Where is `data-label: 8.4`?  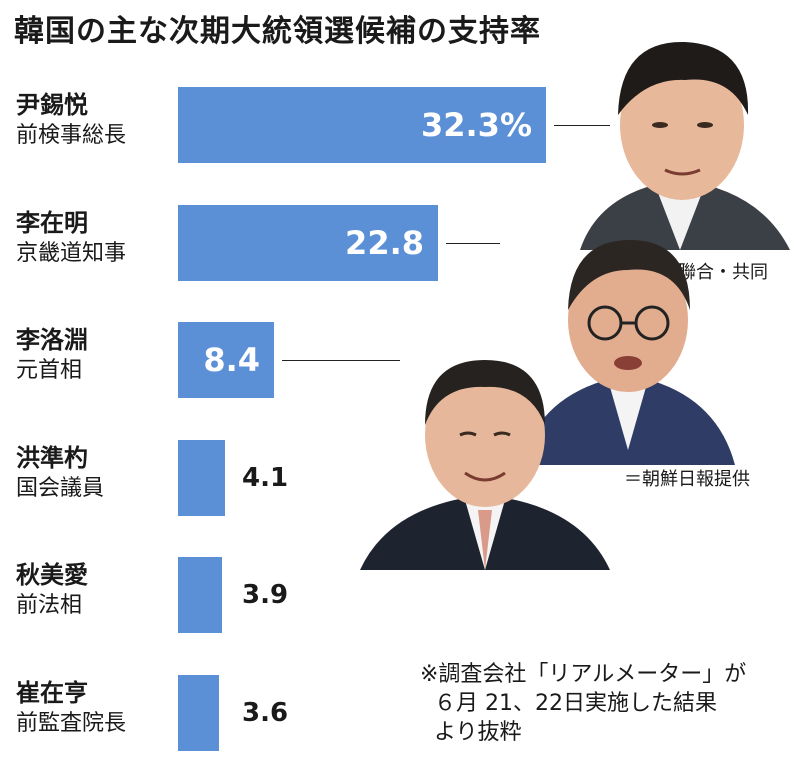 data-label: 8.4 is located at coordinates (231, 360).